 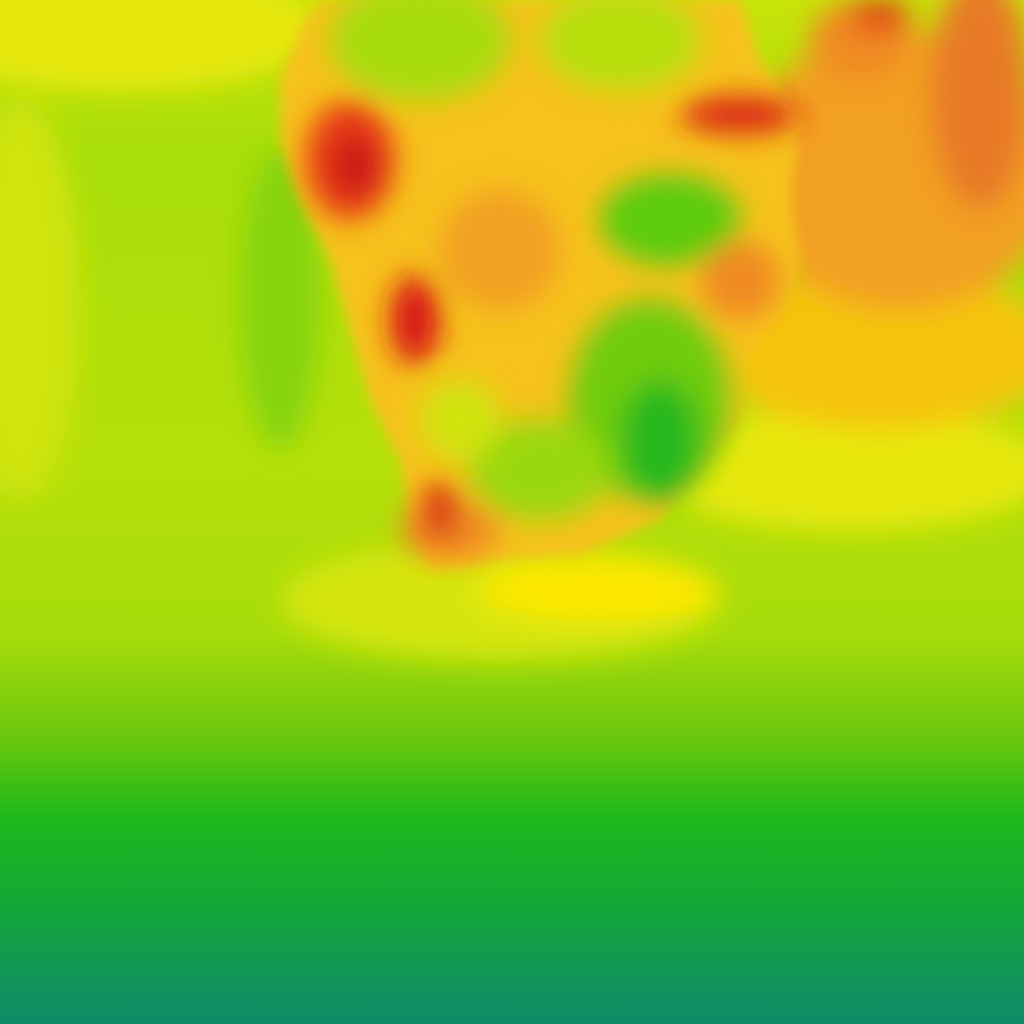 I want to click on land-cool-area, so click(x=420, y=50).